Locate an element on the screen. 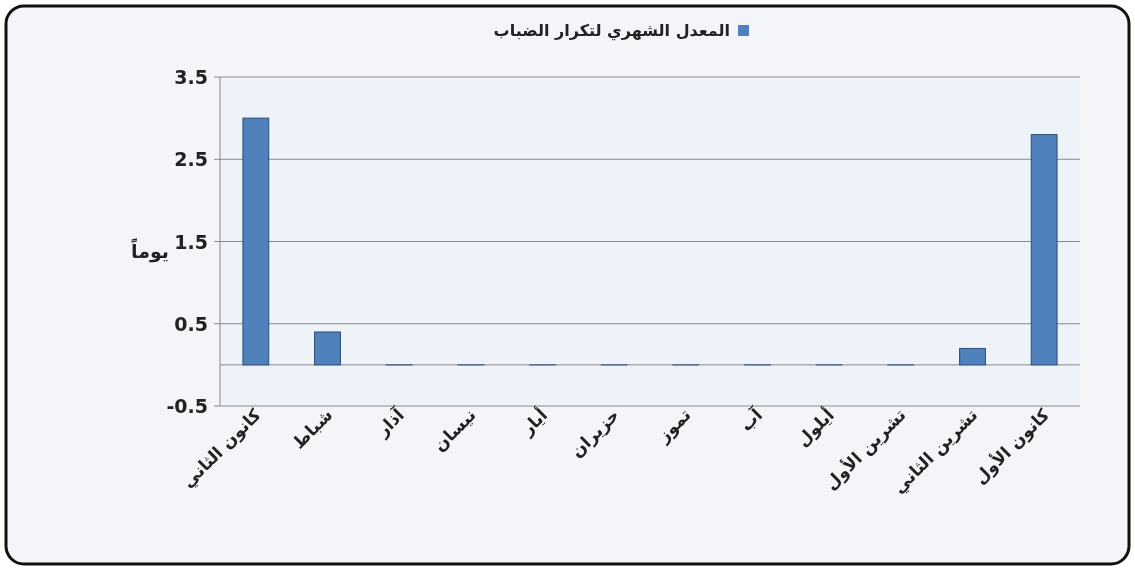 This screenshot has height=570, width=1135. x-tick-label: نيسان is located at coordinates (454, 430).